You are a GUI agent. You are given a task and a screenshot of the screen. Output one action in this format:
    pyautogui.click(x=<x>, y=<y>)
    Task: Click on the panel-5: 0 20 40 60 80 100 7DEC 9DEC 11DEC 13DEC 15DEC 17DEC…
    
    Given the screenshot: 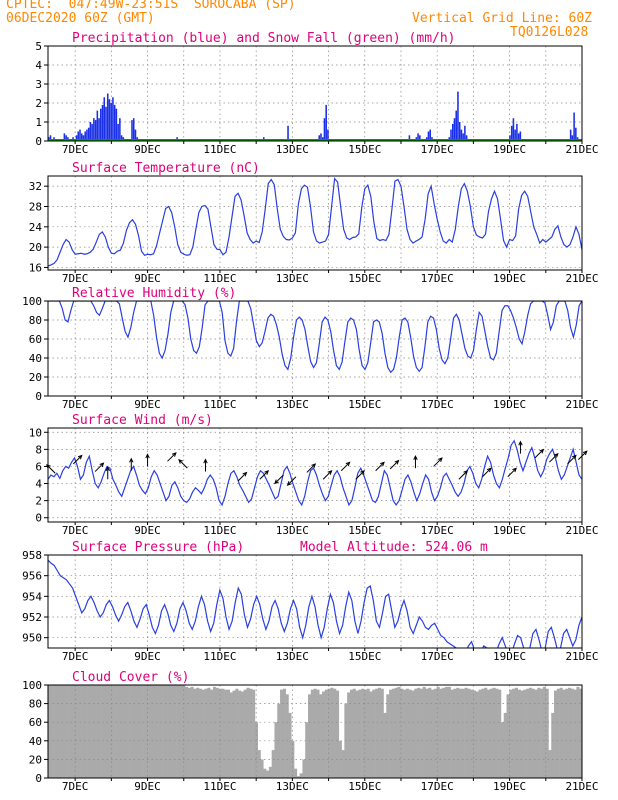 What is the action you would take?
    pyautogui.click(x=310, y=731)
    